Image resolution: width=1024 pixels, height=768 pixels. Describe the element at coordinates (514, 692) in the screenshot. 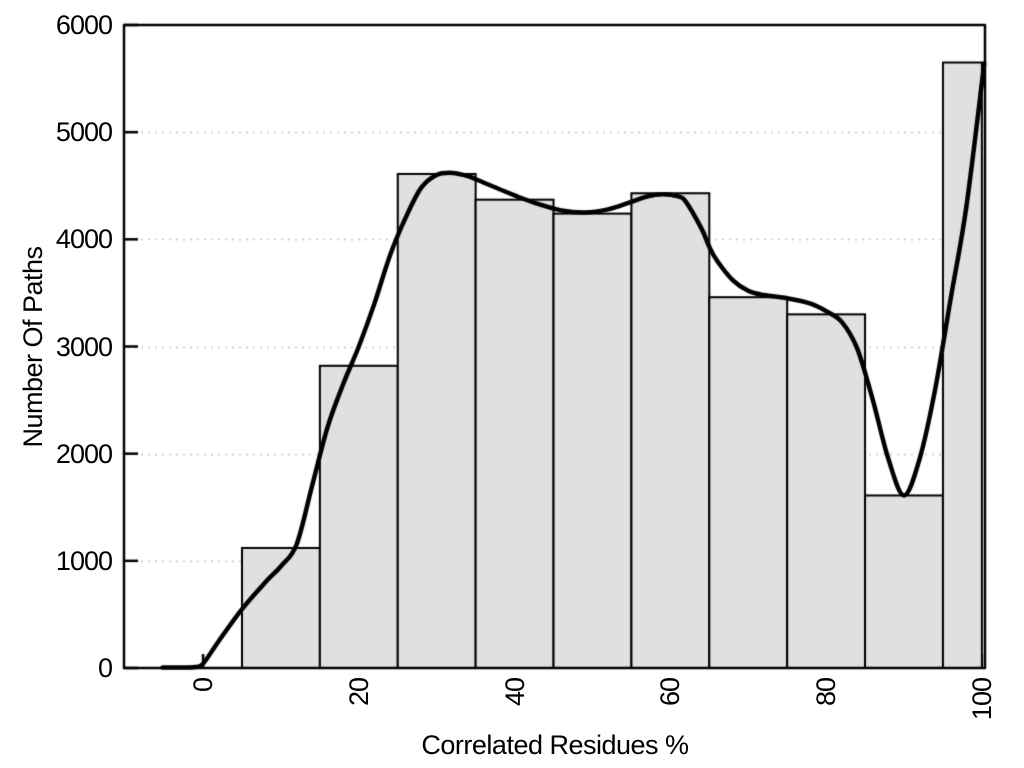

I see `x-tick-label: 40` at that location.